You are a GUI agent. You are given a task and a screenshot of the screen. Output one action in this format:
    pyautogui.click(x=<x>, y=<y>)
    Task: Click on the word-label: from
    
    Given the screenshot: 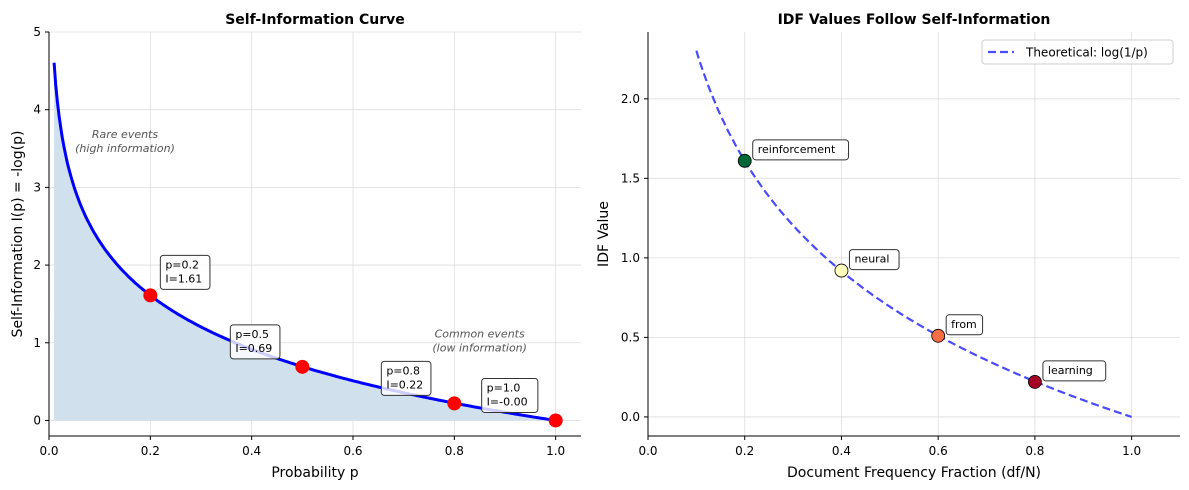 What is the action you would take?
    pyautogui.click(x=964, y=324)
    